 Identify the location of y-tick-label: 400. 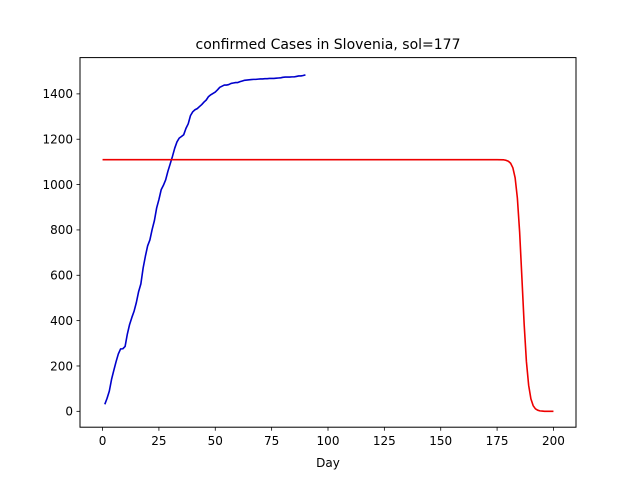
(61, 321).